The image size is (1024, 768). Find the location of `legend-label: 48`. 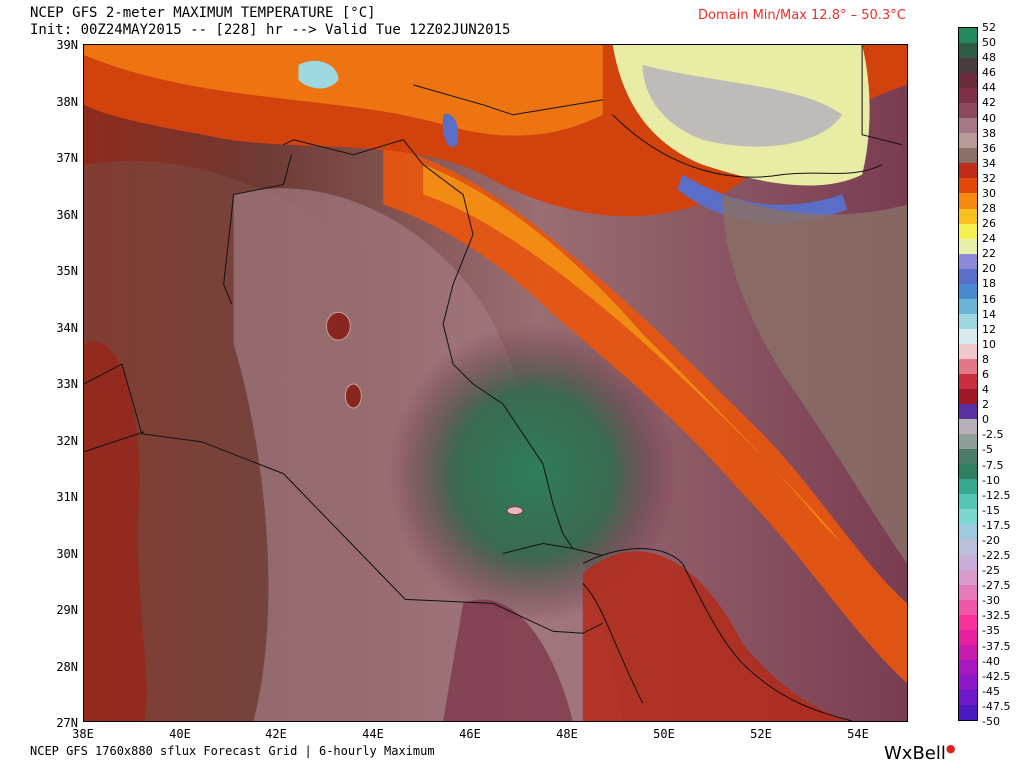

legend-label: 48 is located at coordinates (989, 58).